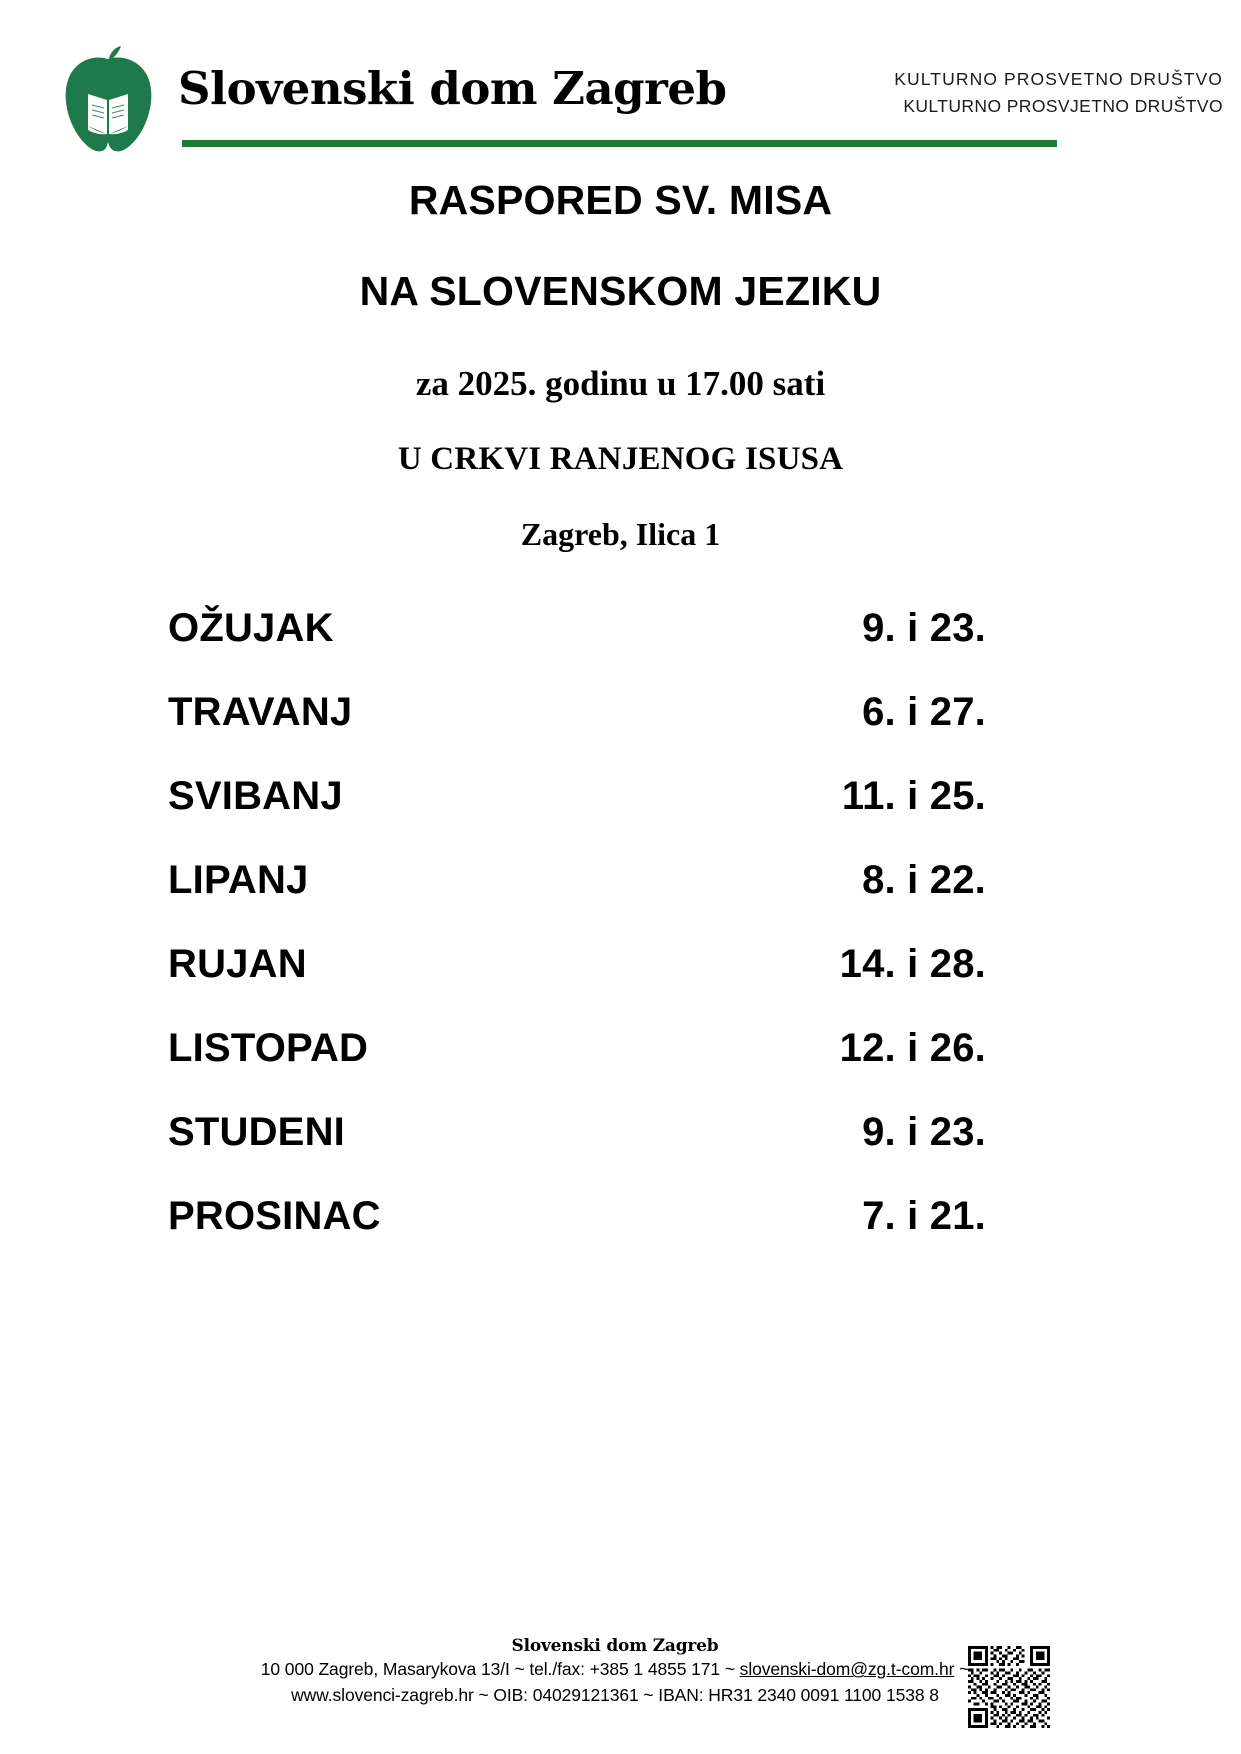 Image resolution: width=1241 pixels, height=1754 pixels. What do you see at coordinates (924, 1216) in the screenshot?
I see `schedule-dates: 7. i 21.` at bounding box center [924, 1216].